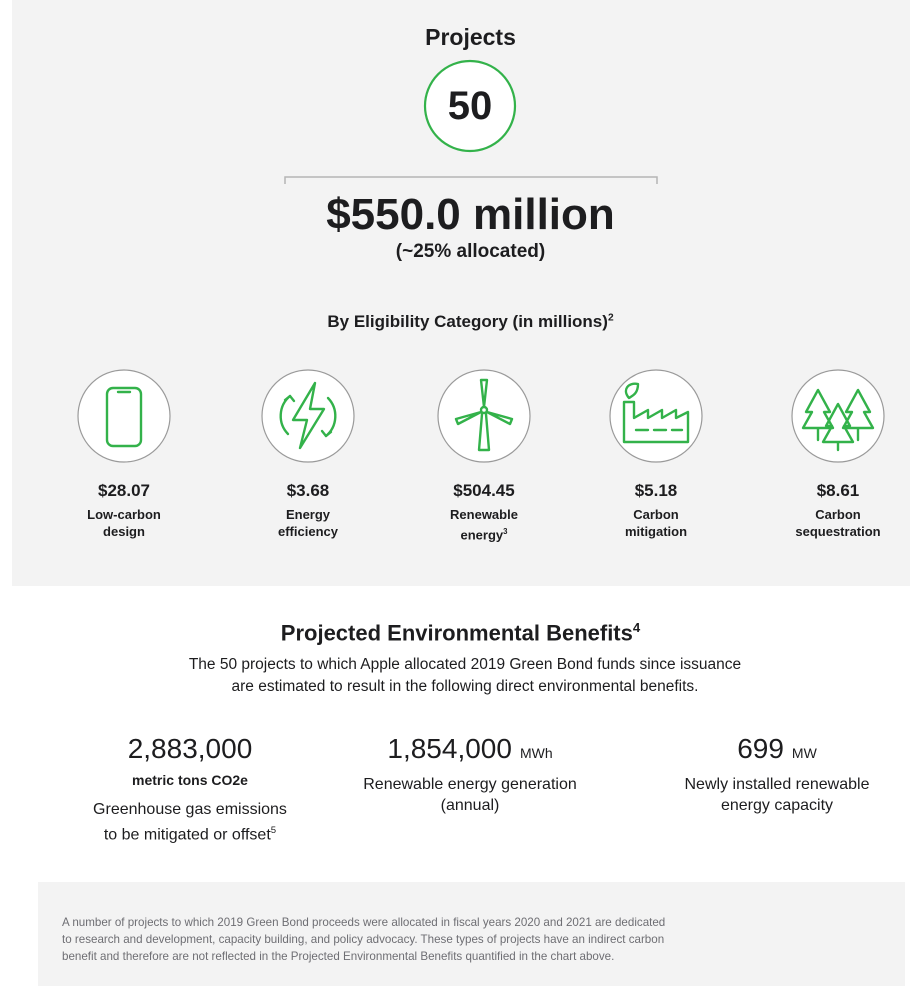 The height and width of the screenshot is (986, 921). Describe the element at coordinates (470, 37) in the screenshot. I see `projects-label: Projects` at that location.